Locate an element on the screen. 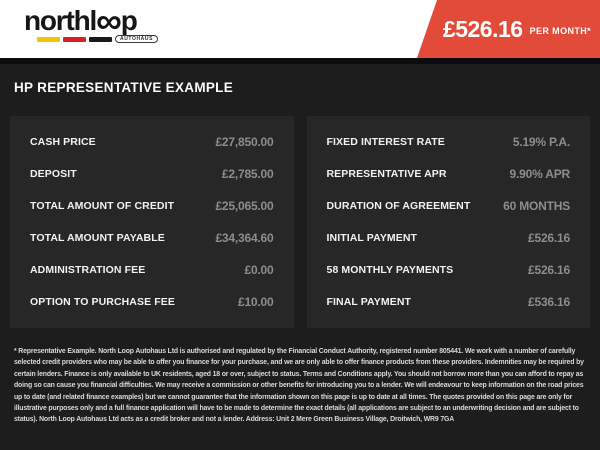  row-label: 58 MONTHLY PAYMENTS is located at coordinates (390, 270).